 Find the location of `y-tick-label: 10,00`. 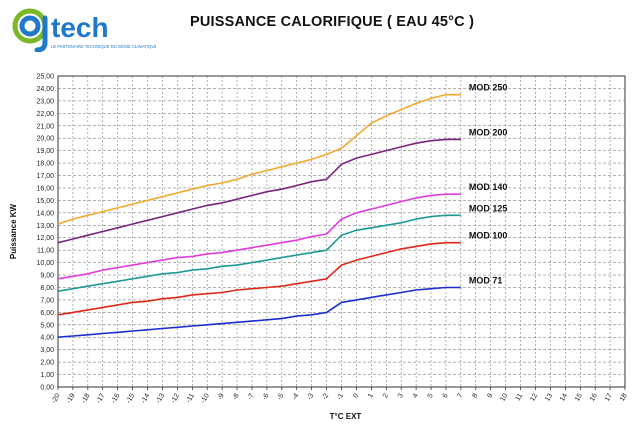

y-tick-label: 10,00 is located at coordinates (45, 263).